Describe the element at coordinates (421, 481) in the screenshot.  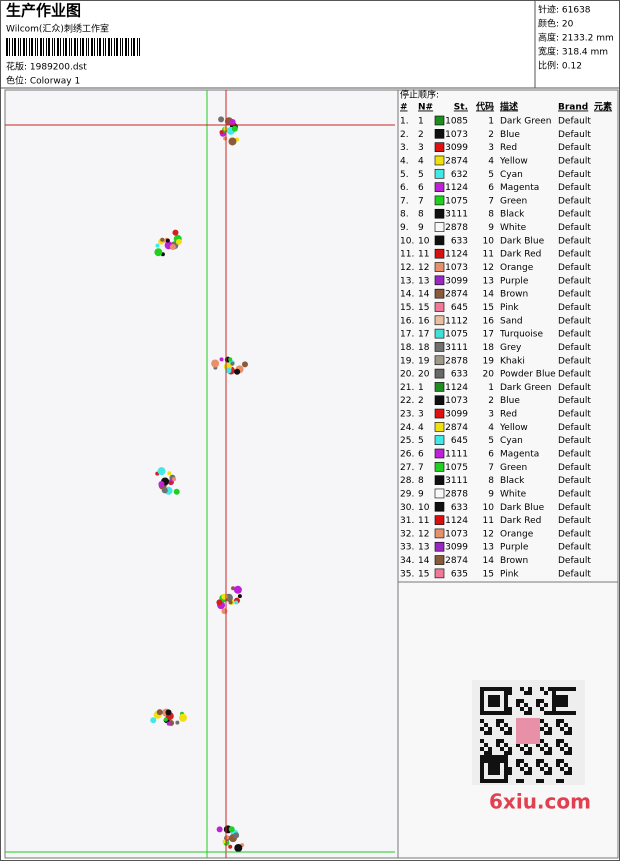
I see `needle: 8` at that location.